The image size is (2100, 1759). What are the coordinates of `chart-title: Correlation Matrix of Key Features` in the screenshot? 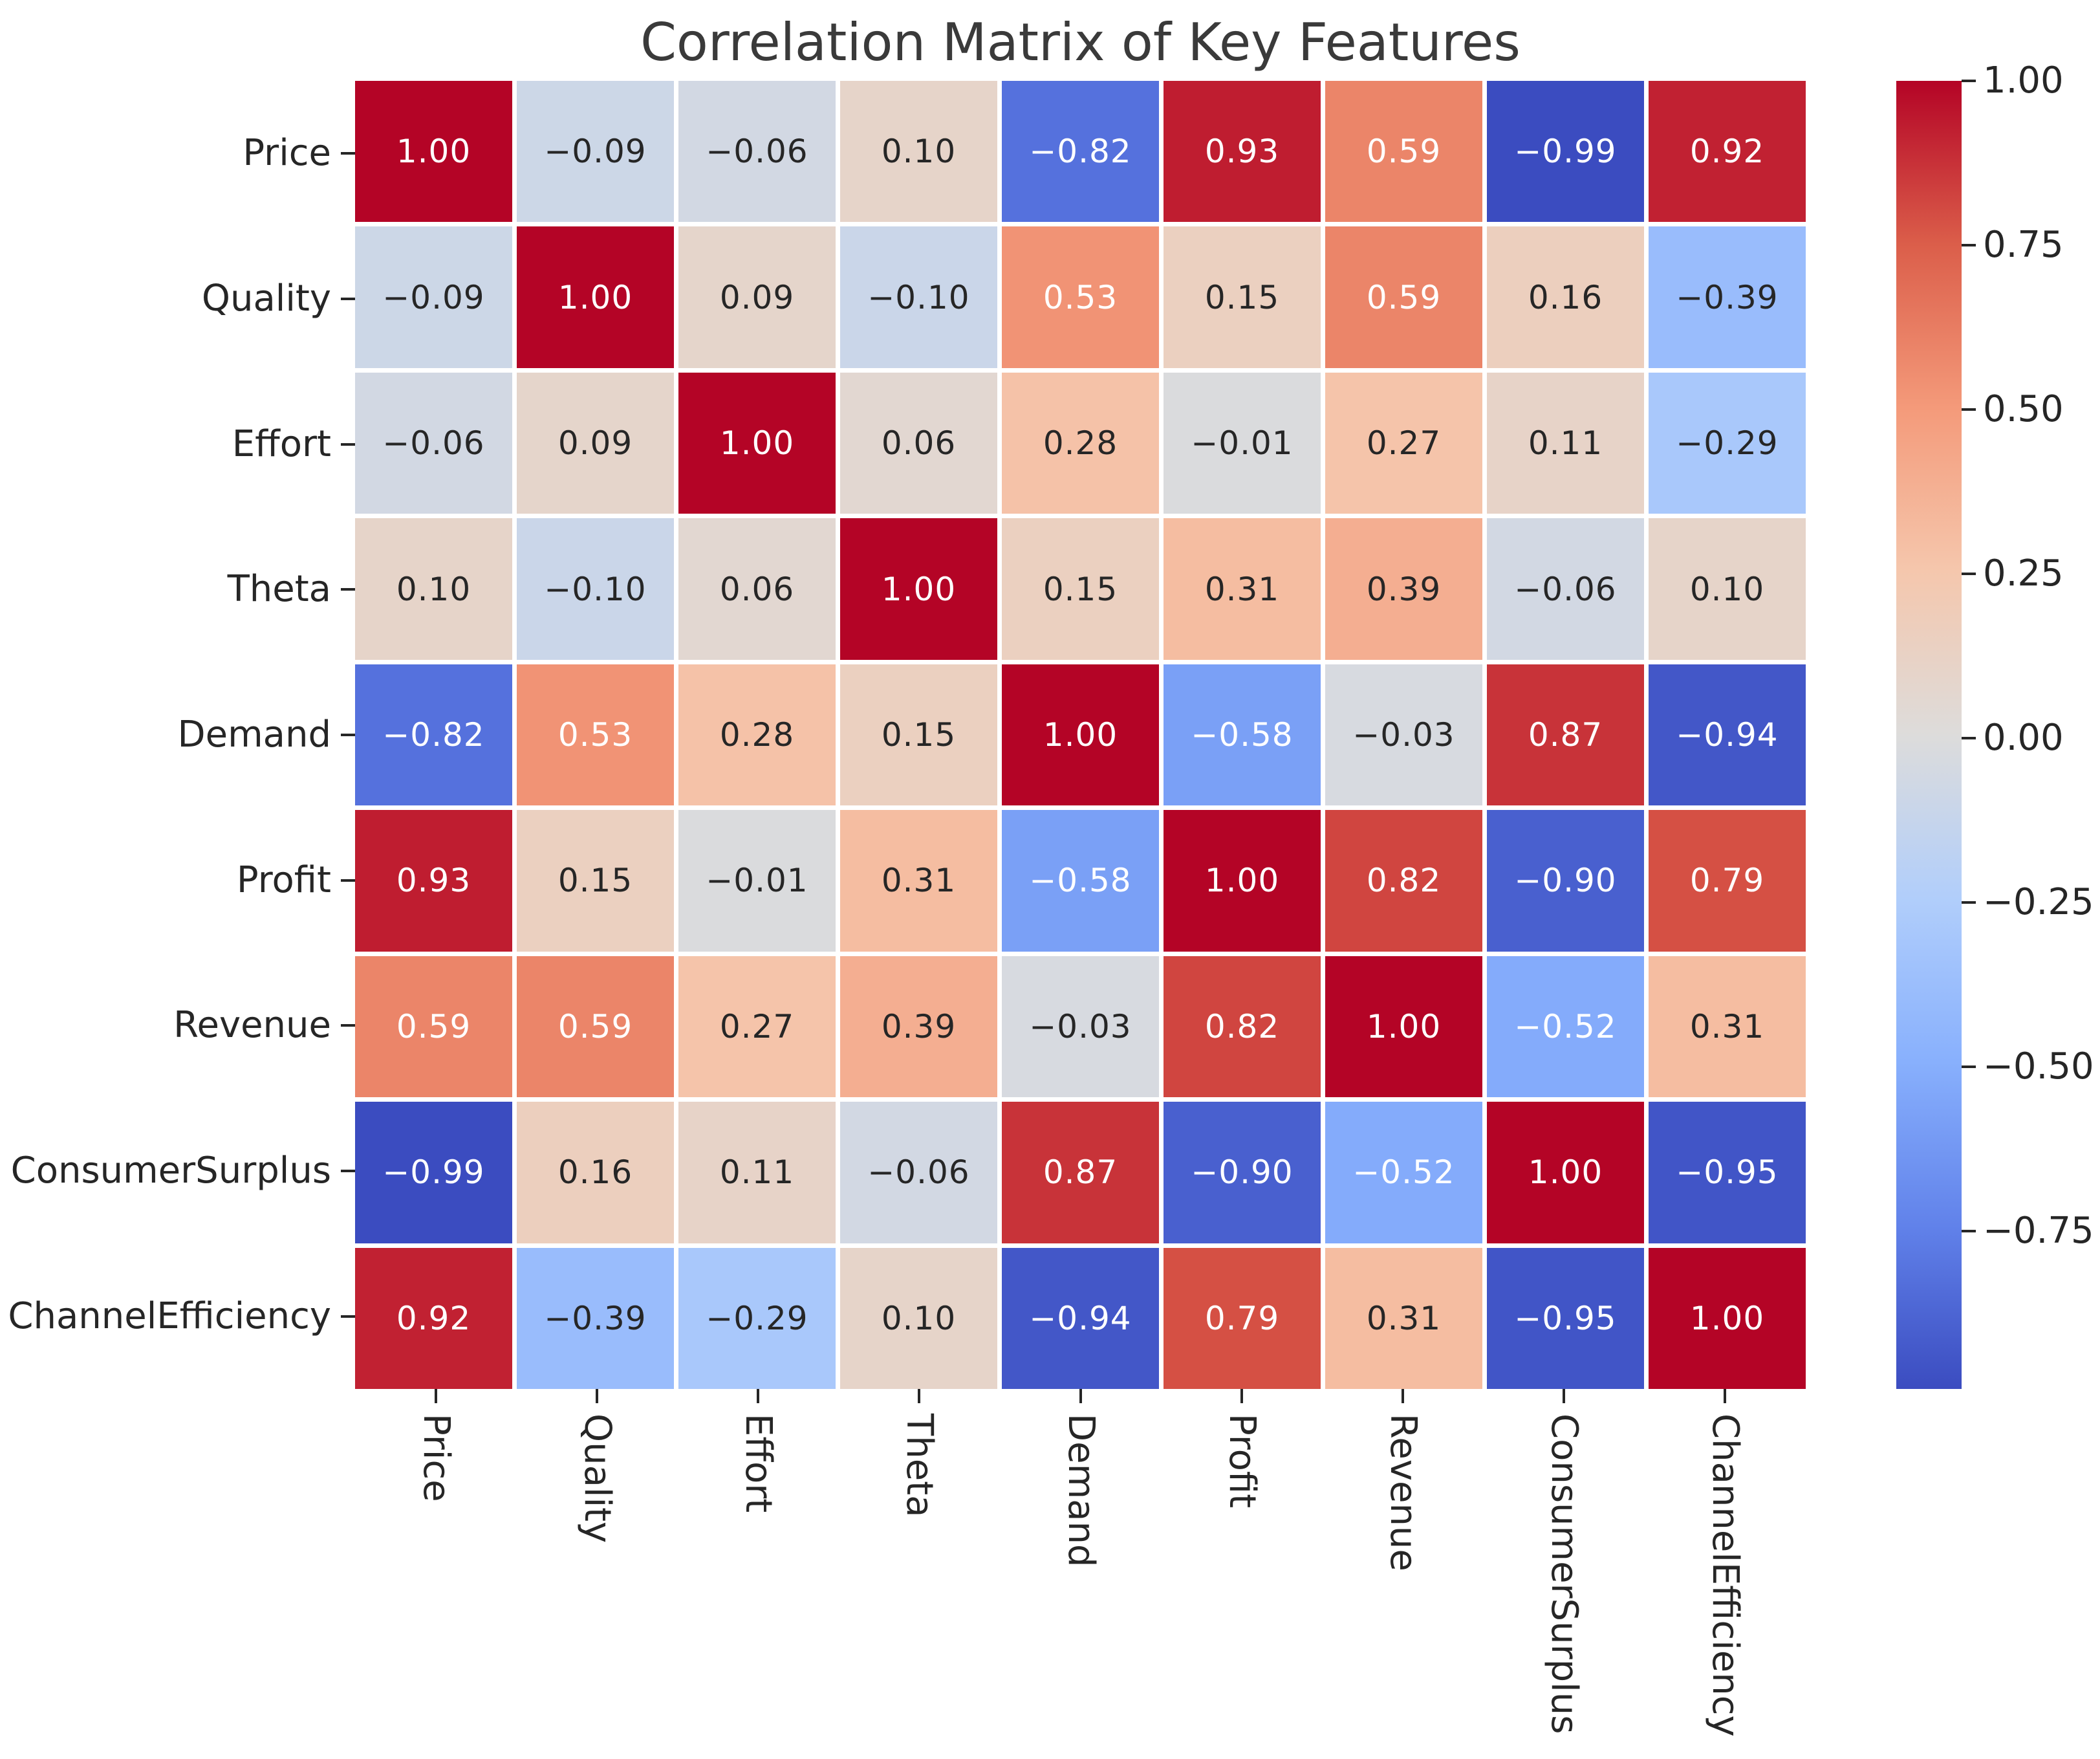 It's located at (1080, 42).